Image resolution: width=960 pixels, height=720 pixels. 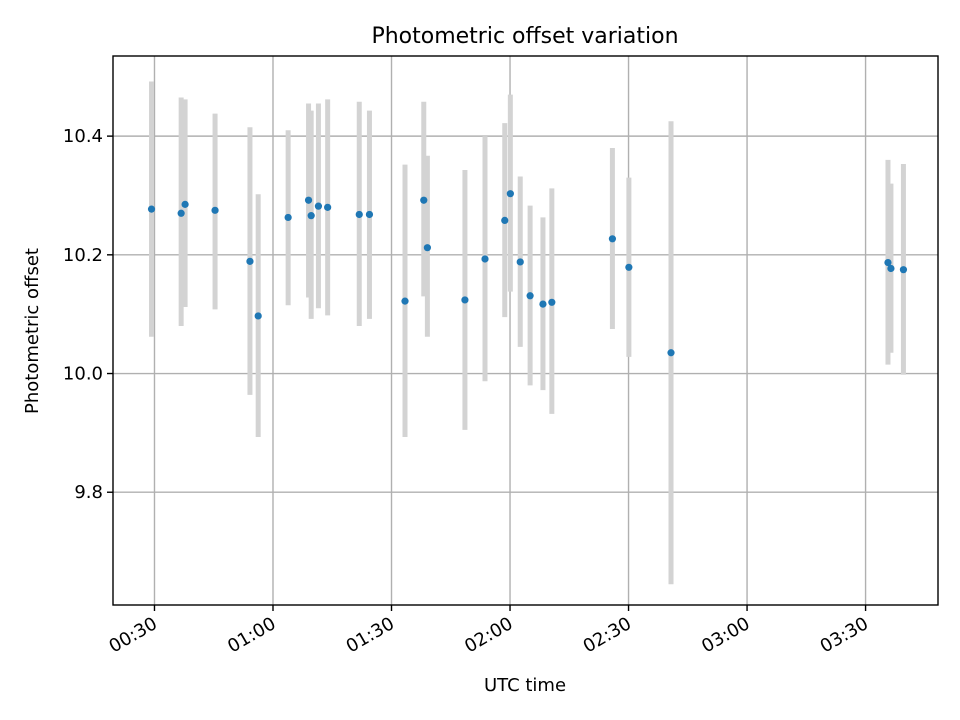 I want to click on y-tick-label: 10.0, so click(x=83, y=374).